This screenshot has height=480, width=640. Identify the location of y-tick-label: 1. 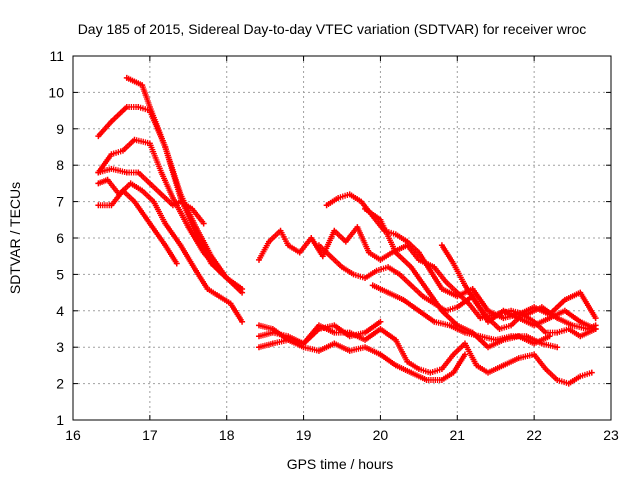
(60, 420).